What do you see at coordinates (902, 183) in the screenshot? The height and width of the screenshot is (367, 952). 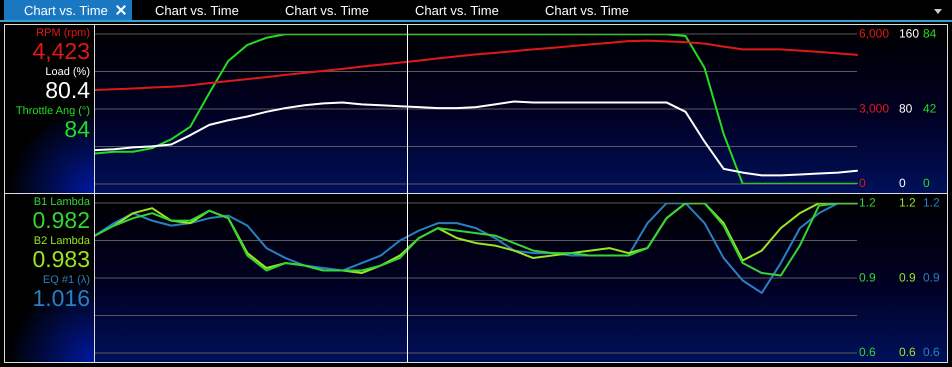 I see `y2-tick-label: 0` at bounding box center [902, 183].